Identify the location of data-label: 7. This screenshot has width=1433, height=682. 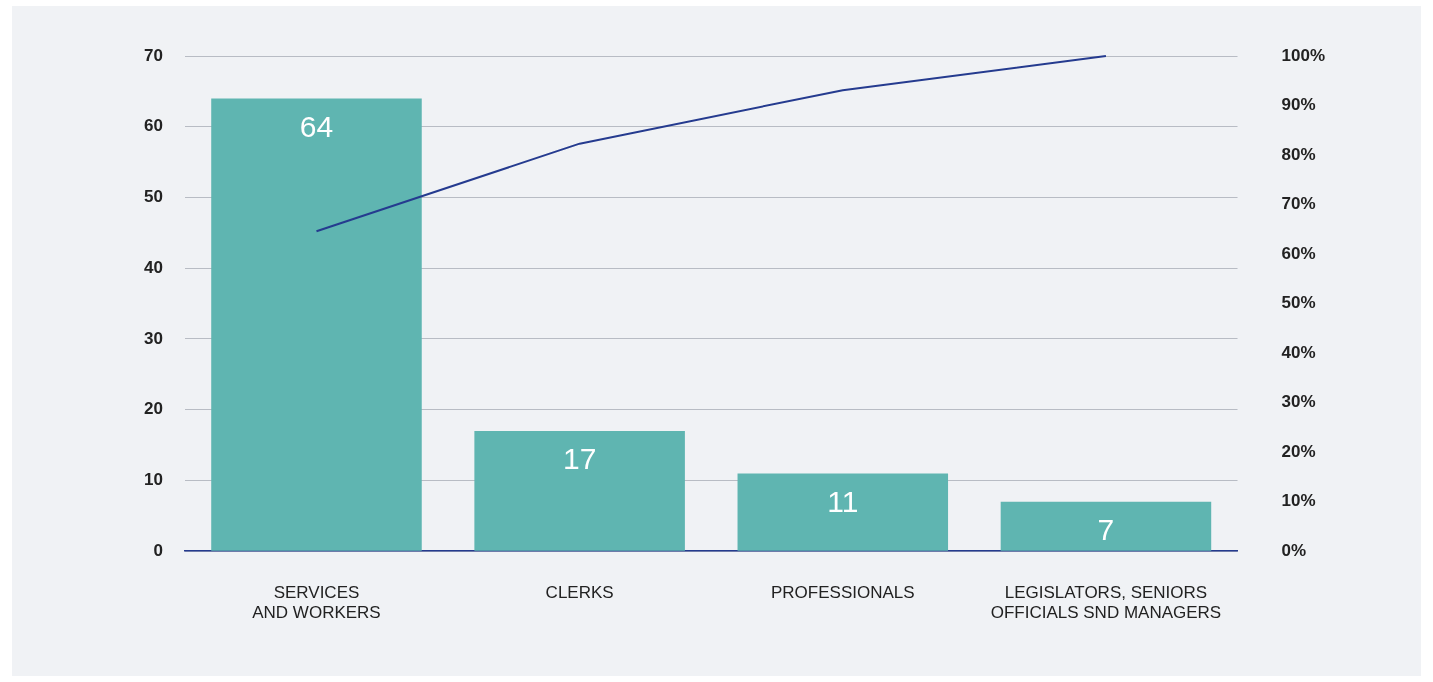
(1106, 529).